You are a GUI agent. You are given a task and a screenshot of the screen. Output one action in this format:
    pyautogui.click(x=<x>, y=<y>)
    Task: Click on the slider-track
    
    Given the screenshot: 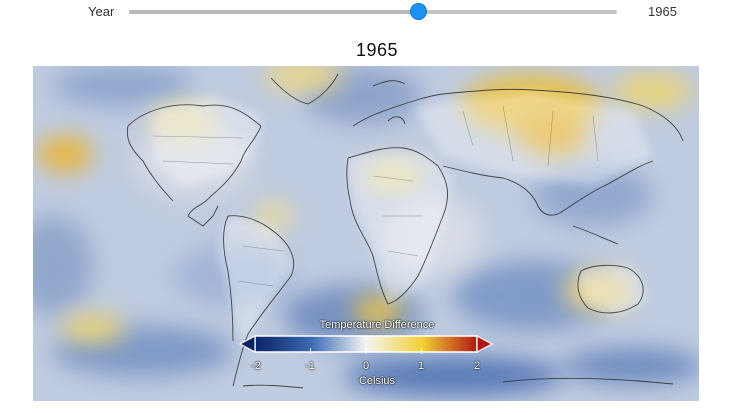 What is the action you would take?
    pyautogui.click(x=373, y=12)
    